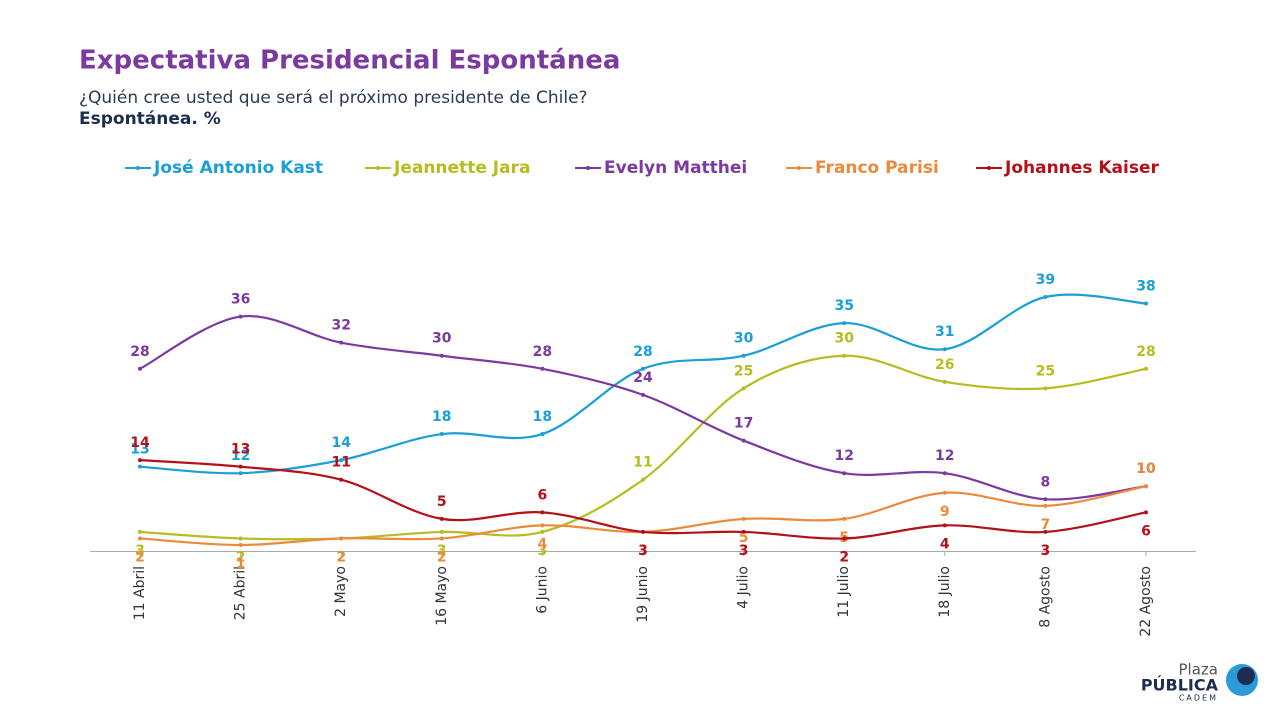  Describe the element at coordinates (643, 516) in the screenshot. I see `series-line` at that location.